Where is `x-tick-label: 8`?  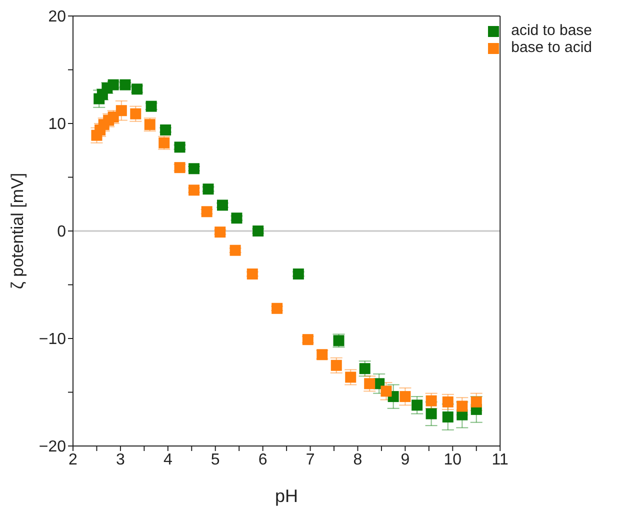
x-tick-label: 8 is located at coordinates (357, 459).